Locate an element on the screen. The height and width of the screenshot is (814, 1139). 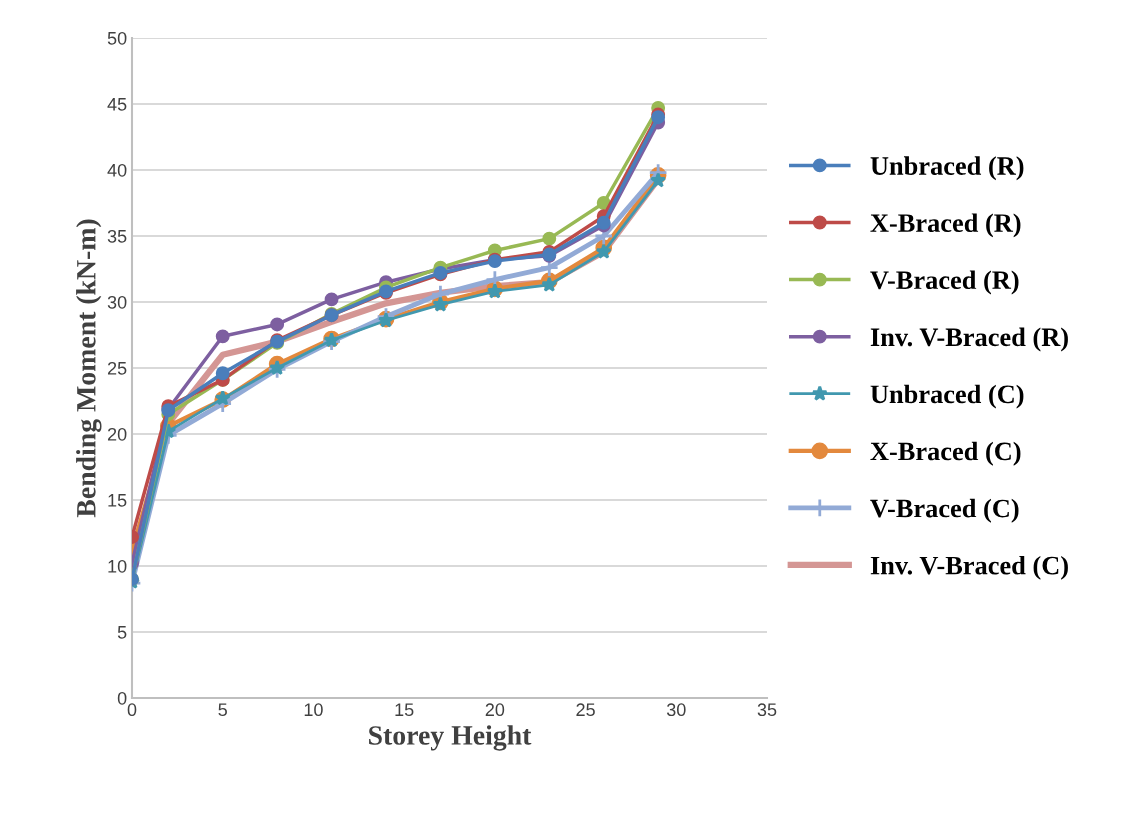
x-tick-label: 20 is located at coordinates (495, 710).